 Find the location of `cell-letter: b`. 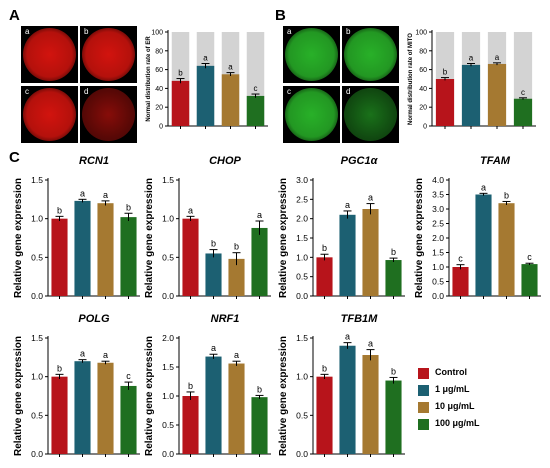

cell-letter: b is located at coordinates (348, 31).